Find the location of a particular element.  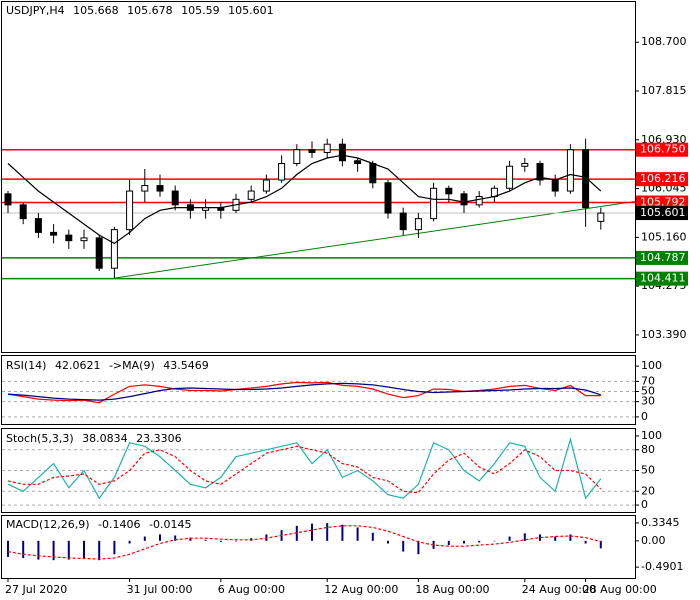

rsi-ma-label: ->MA(9) is located at coordinates (131, 365).